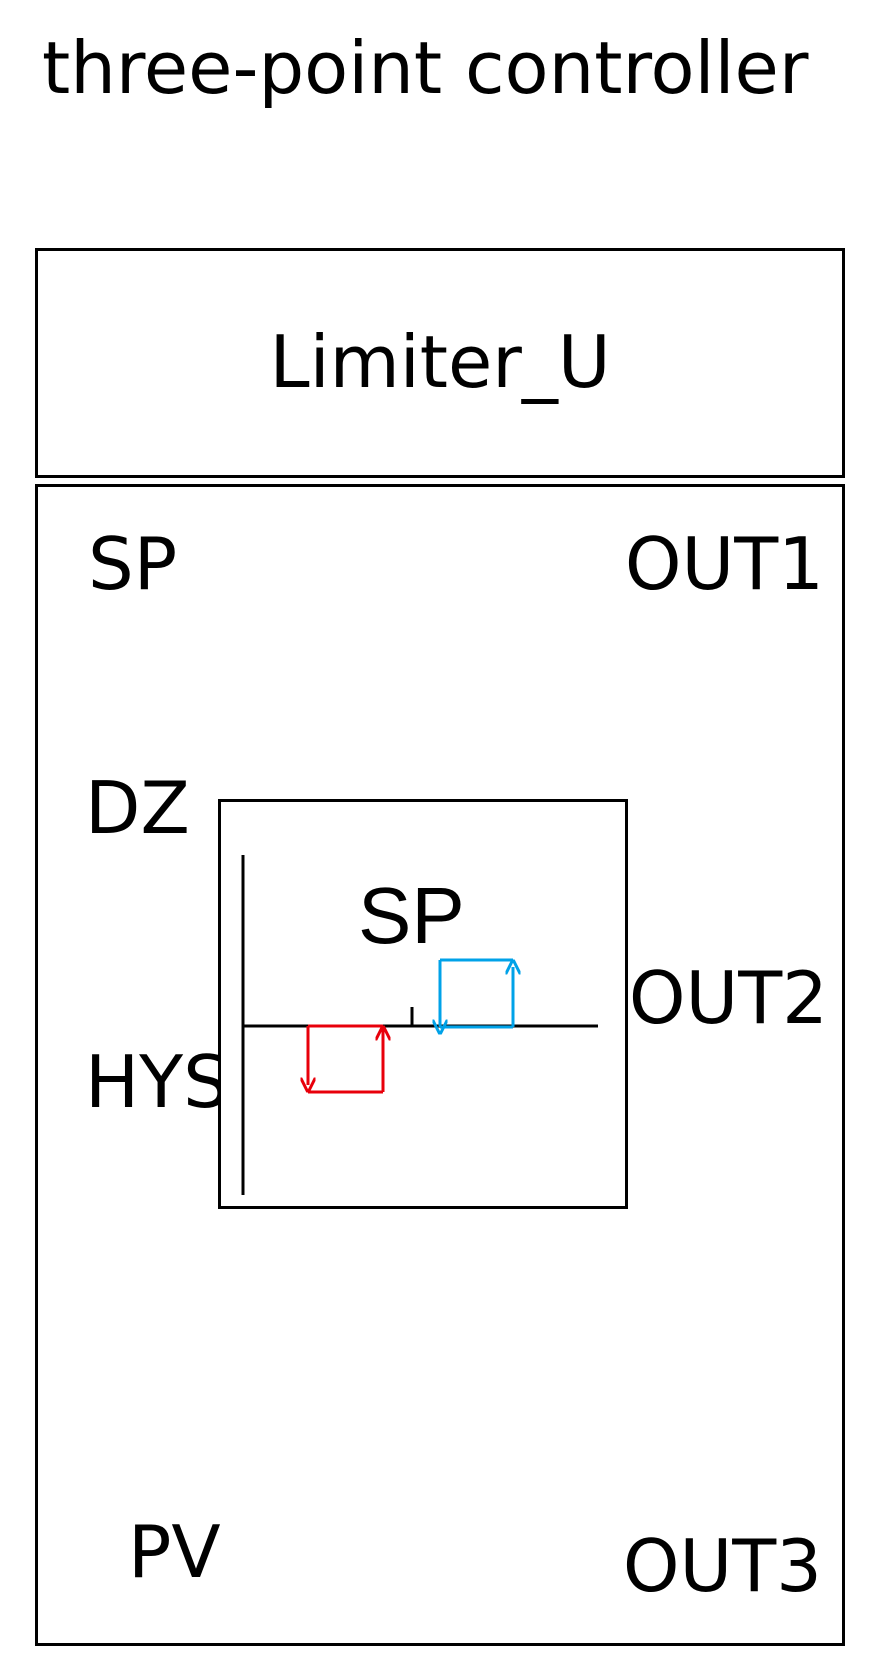 The image size is (874, 1656). What do you see at coordinates (345, 1059) in the screenshot?
I see `lower-hysteresis-loop` at bounding box center [345, 1059].